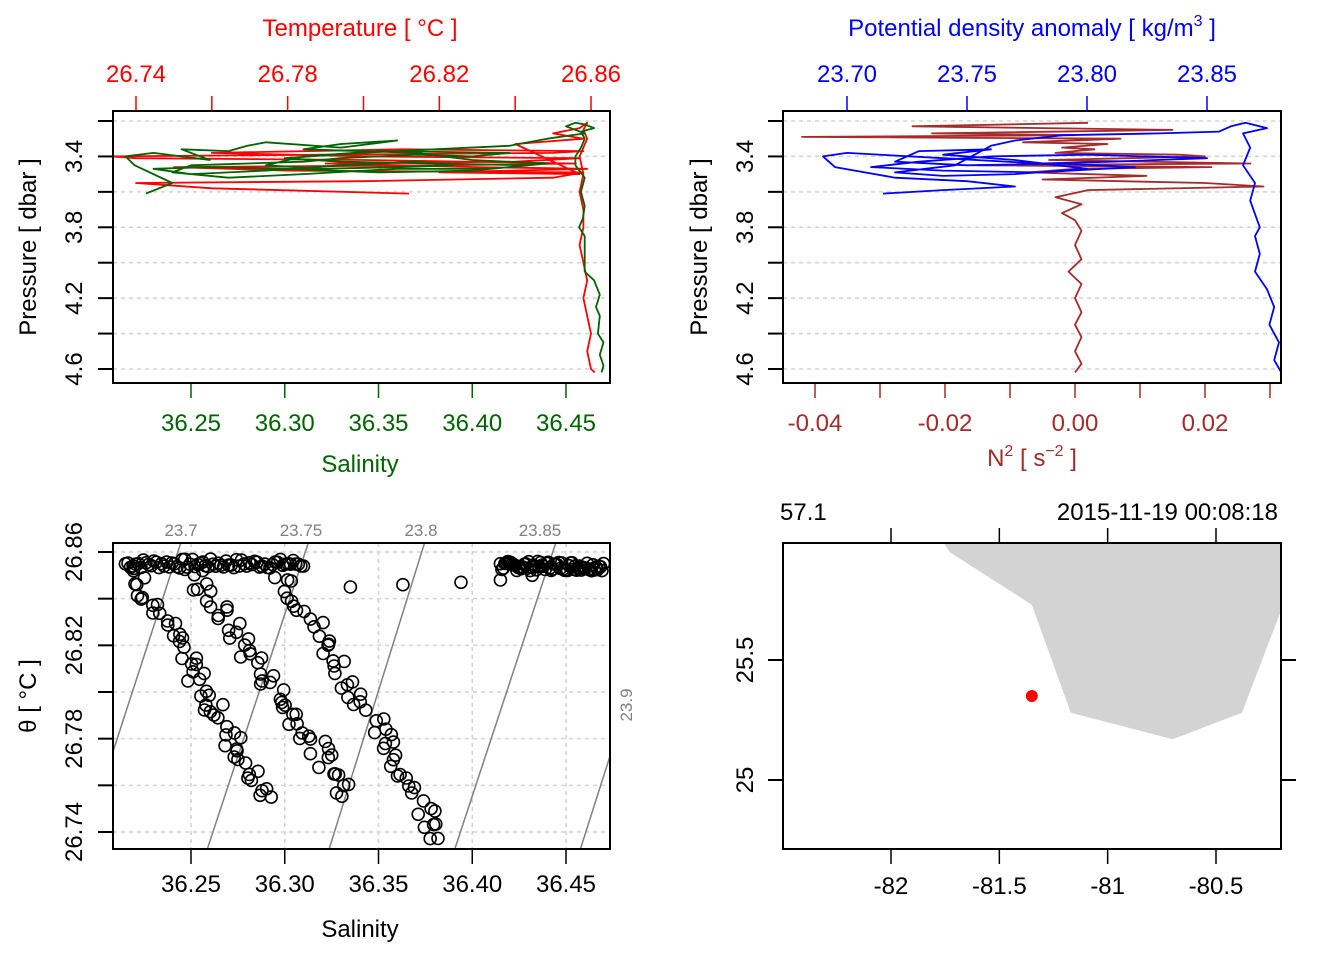 This screenshot has width=1344, height=960. Describe the element at coordinates (472, 423) in the screenshot. I see `salinity-axis-tick-label: 36.40` at that location.